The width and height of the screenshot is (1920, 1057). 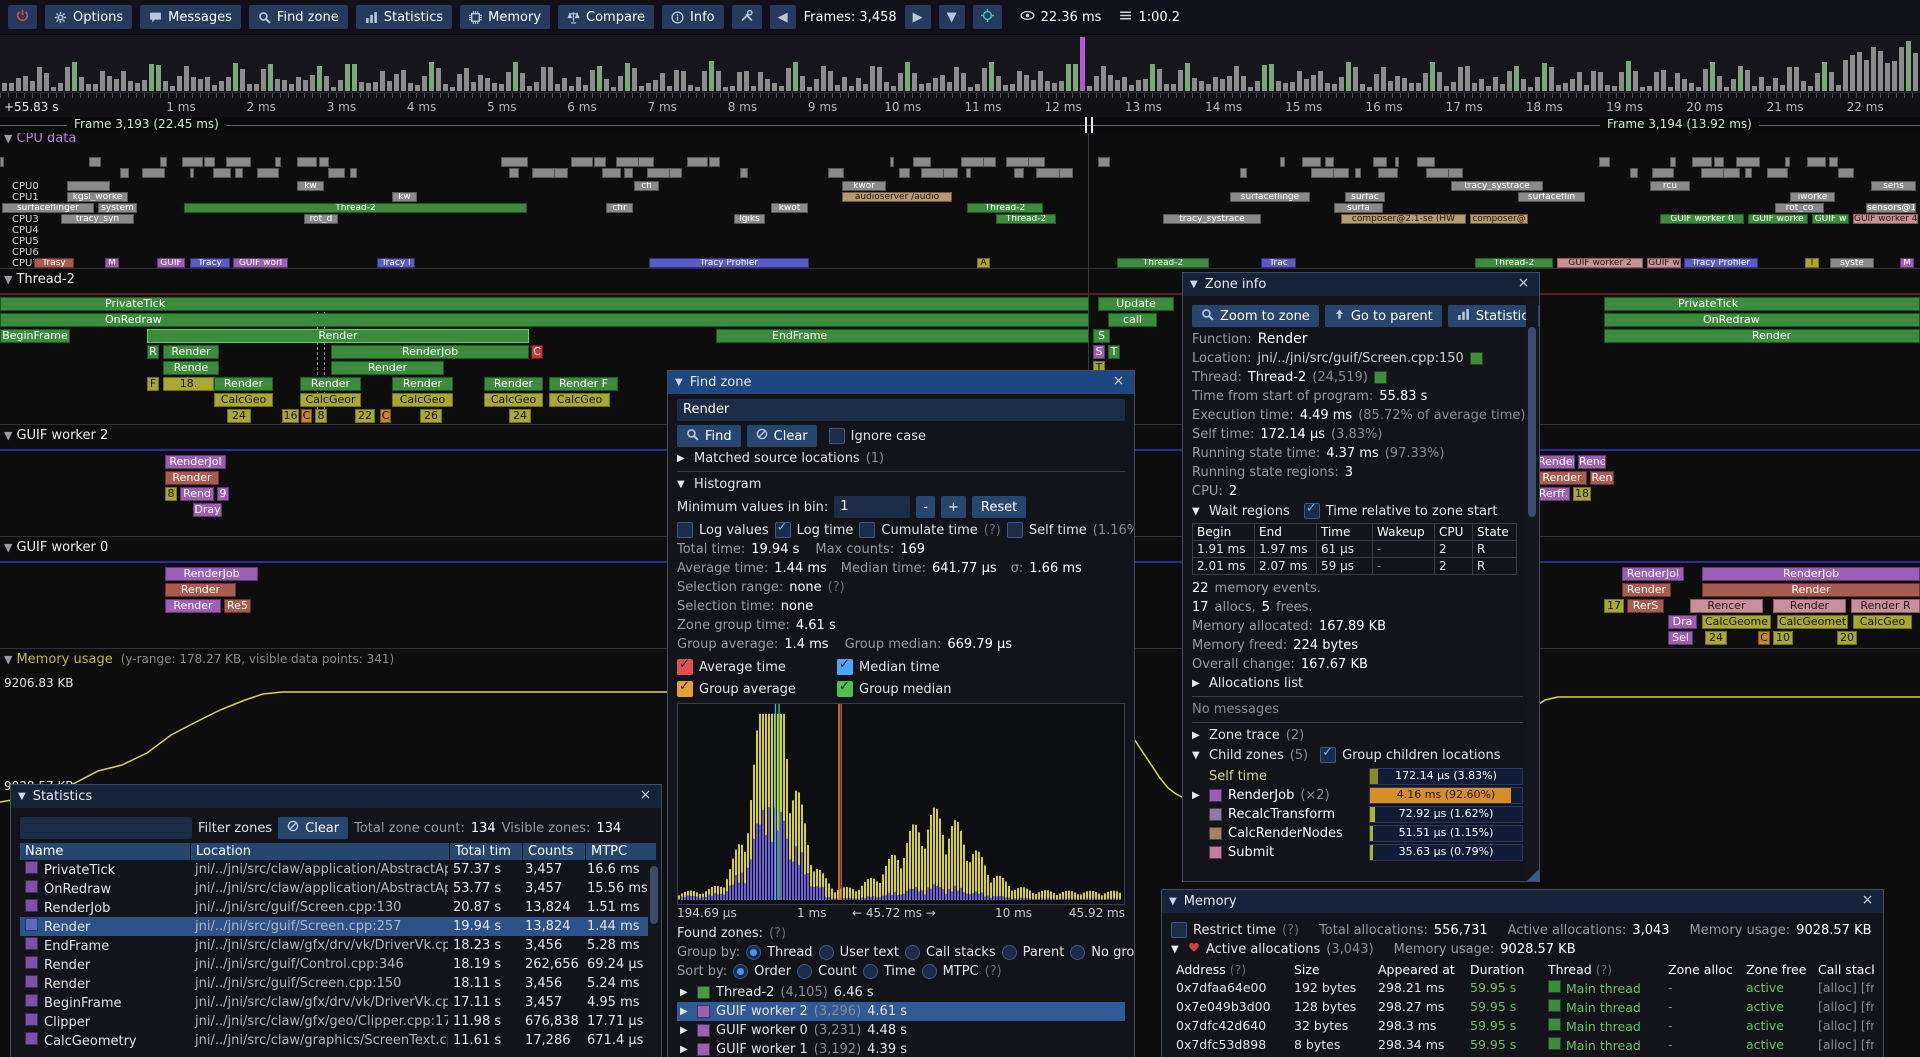 What do you see at coordinates (1852, 263) in the screenshot?
I see `zone-syste: syste` at bounding box center [1852, 263].